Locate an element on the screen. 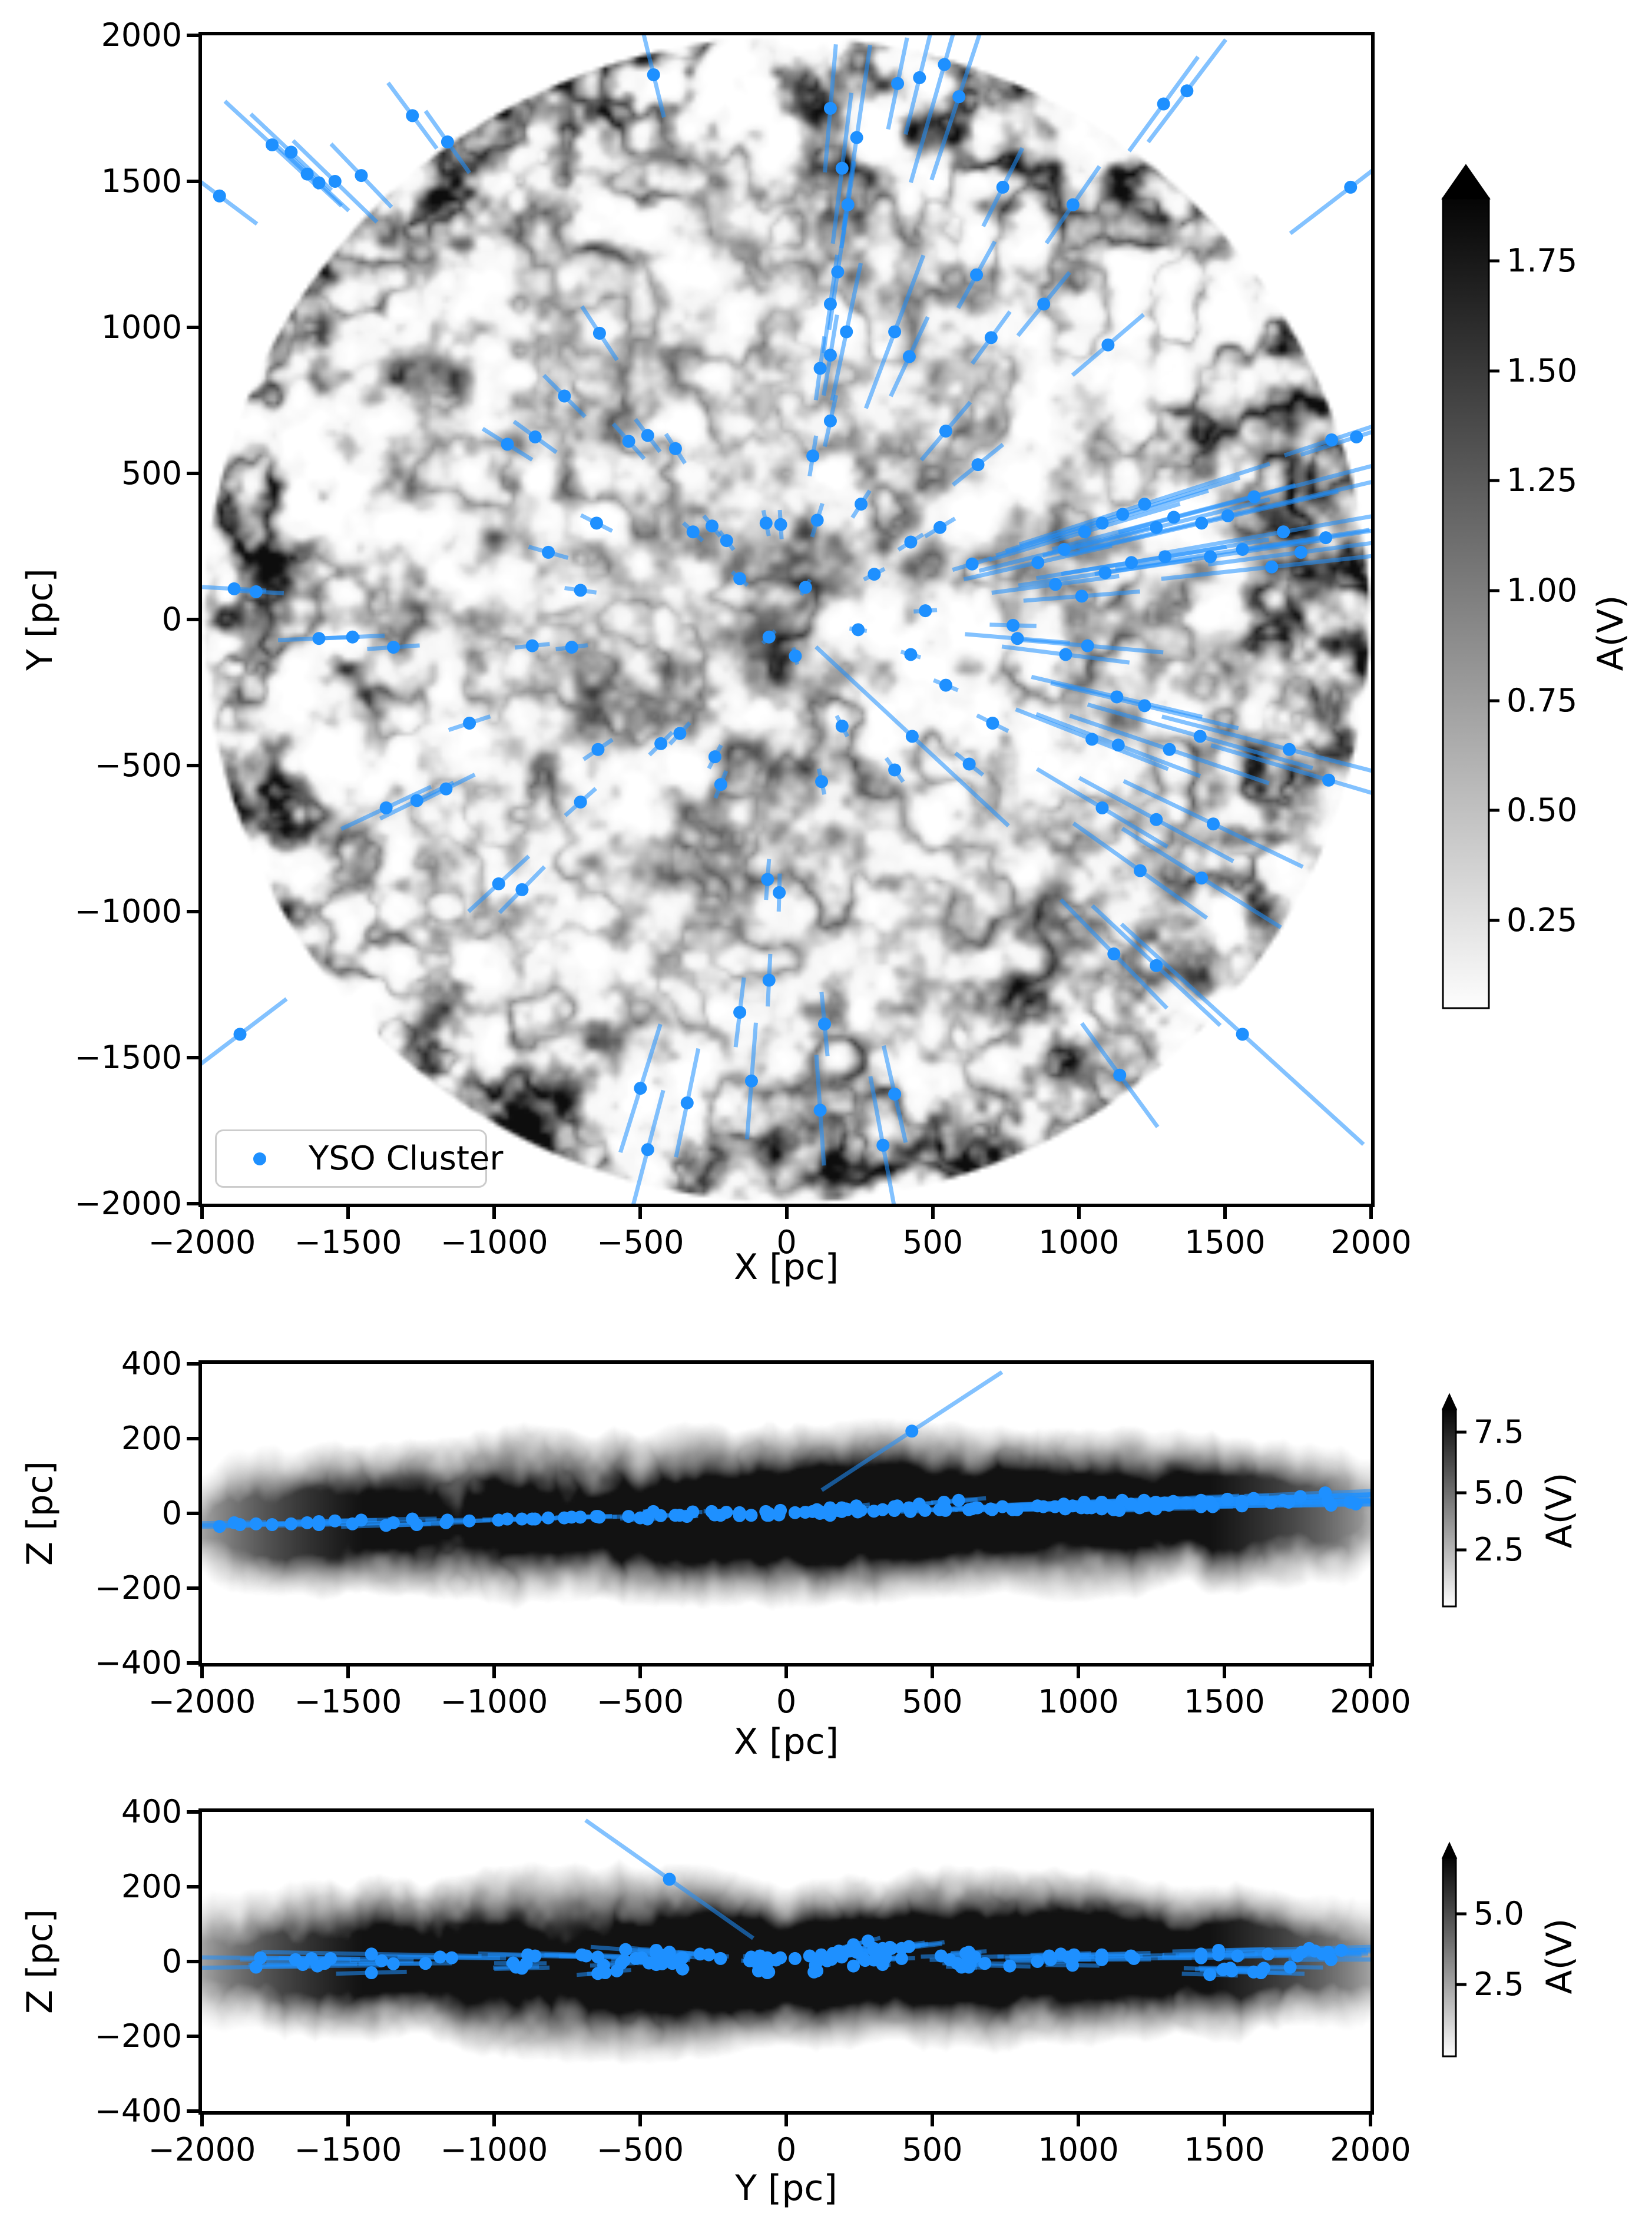 This screenshot has height=2233, width=1652. x-tick-label: 500 is located at coordinates (932, 2149).